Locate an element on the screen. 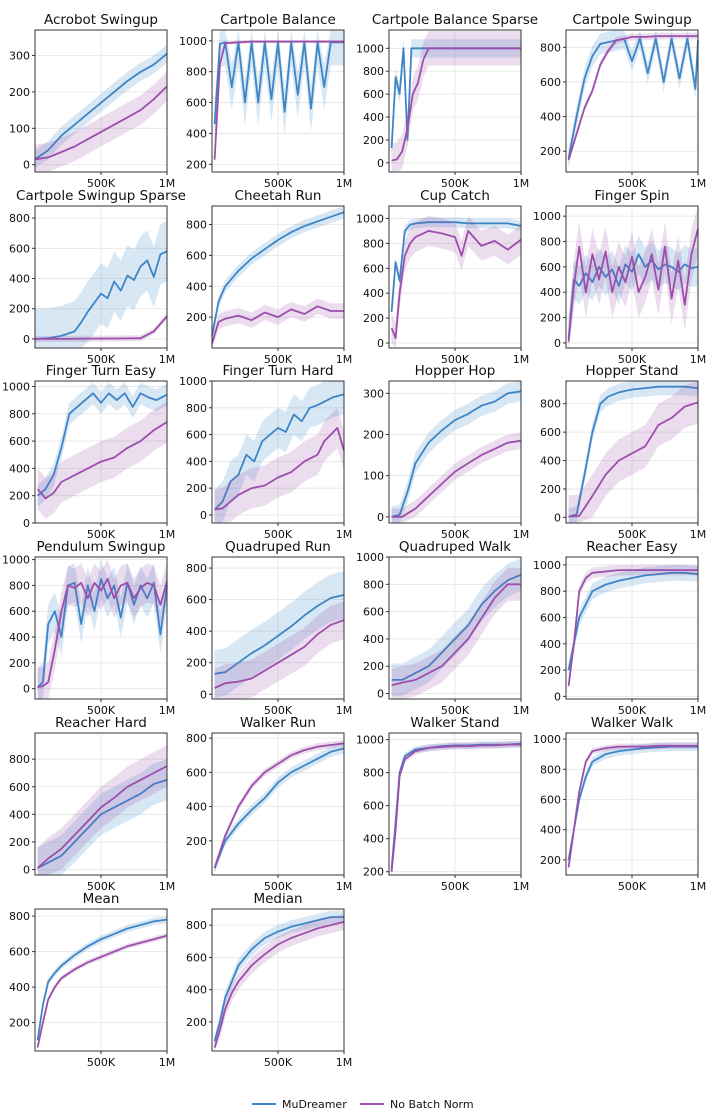  chart-mean: Mean 200 400 600 800 500K 1M is located at coordinates (92, 980).